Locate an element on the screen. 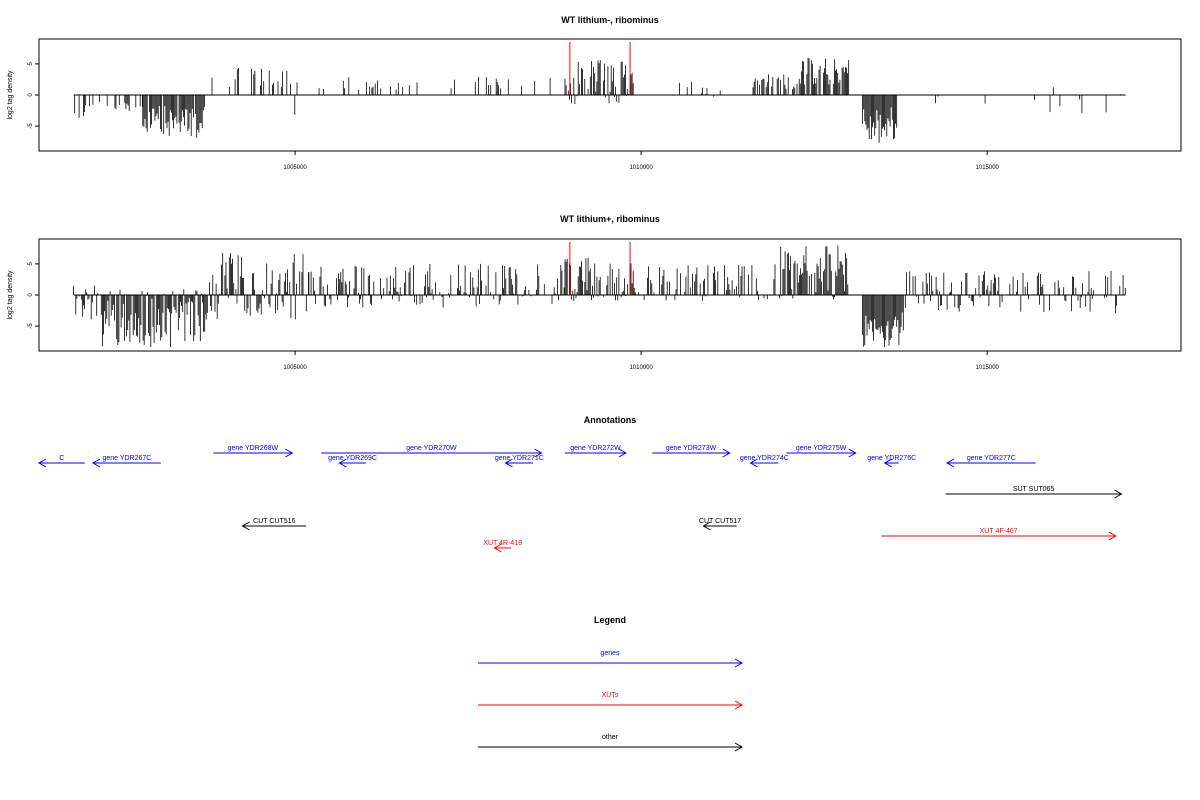 The image size is (1200, 800). feature-label: gene YDR269C is located at coordinates (352, 458).